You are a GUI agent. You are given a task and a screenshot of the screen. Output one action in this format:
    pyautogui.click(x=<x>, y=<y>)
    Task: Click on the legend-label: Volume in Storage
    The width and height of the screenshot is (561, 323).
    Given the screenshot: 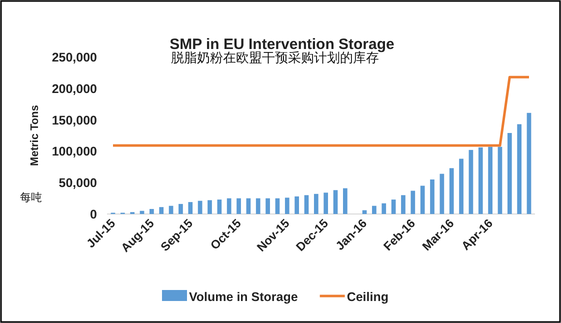 What is the action you would take?
    pyautogui.click(x=243, y=297)
    